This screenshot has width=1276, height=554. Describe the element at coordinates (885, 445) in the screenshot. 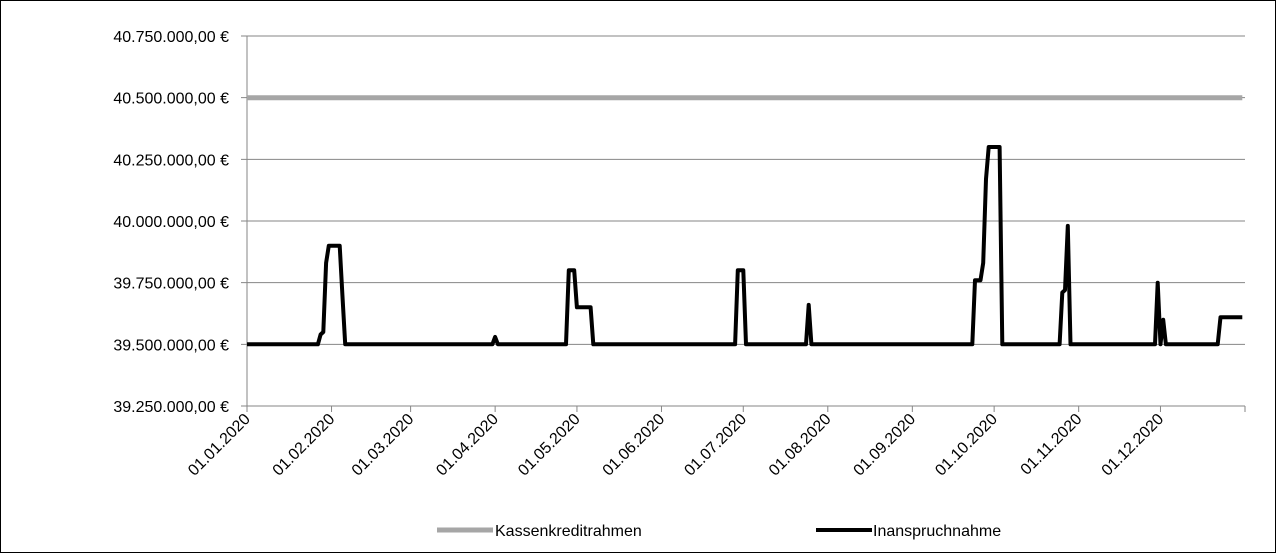

I see `x-tick-label: 01.09.2020` at that location.